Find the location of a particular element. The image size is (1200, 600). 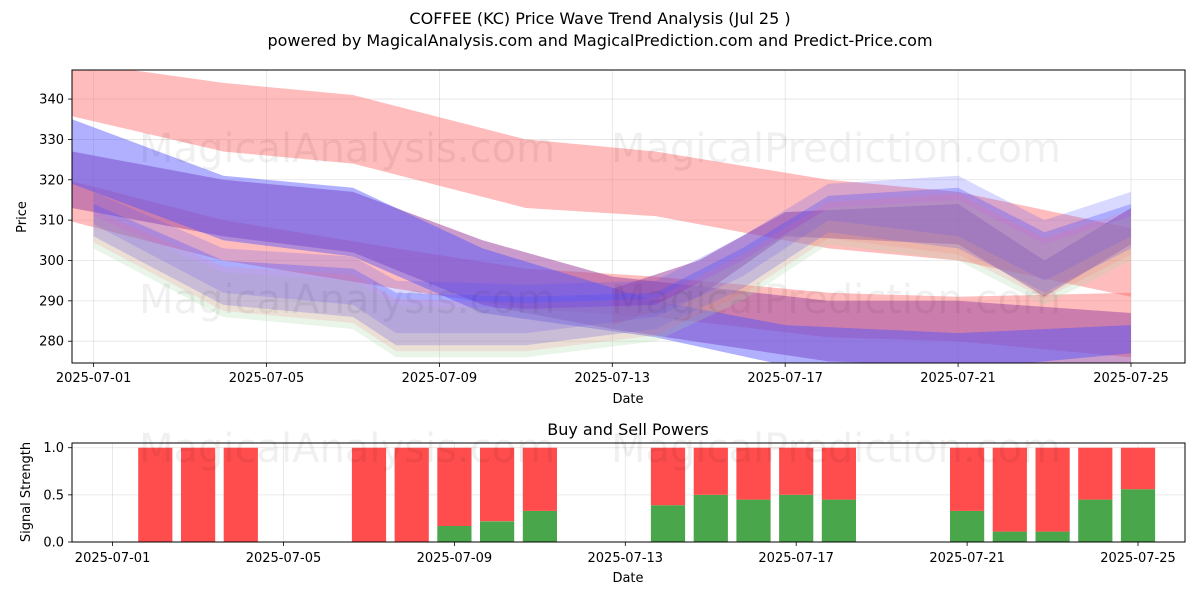

price-y-tick-label: 340 is located at coordinates (51, 100).